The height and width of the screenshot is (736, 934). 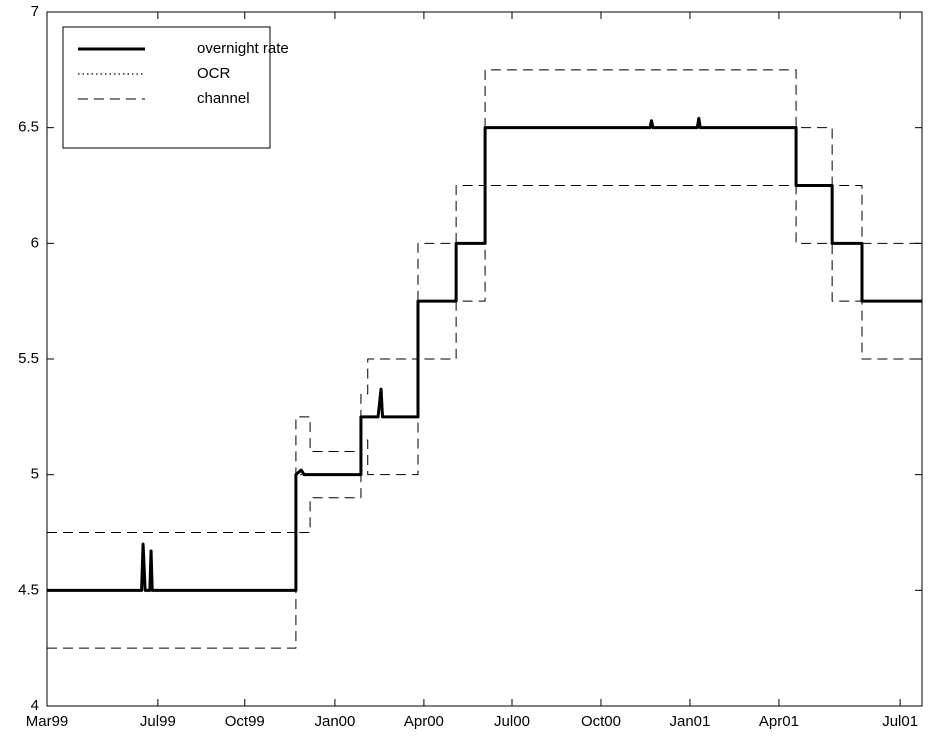 What do you see at coordinates (334, 721) in the screenshot?
I see `x-tick-label: Jan00` at bounding box center [334, 721].